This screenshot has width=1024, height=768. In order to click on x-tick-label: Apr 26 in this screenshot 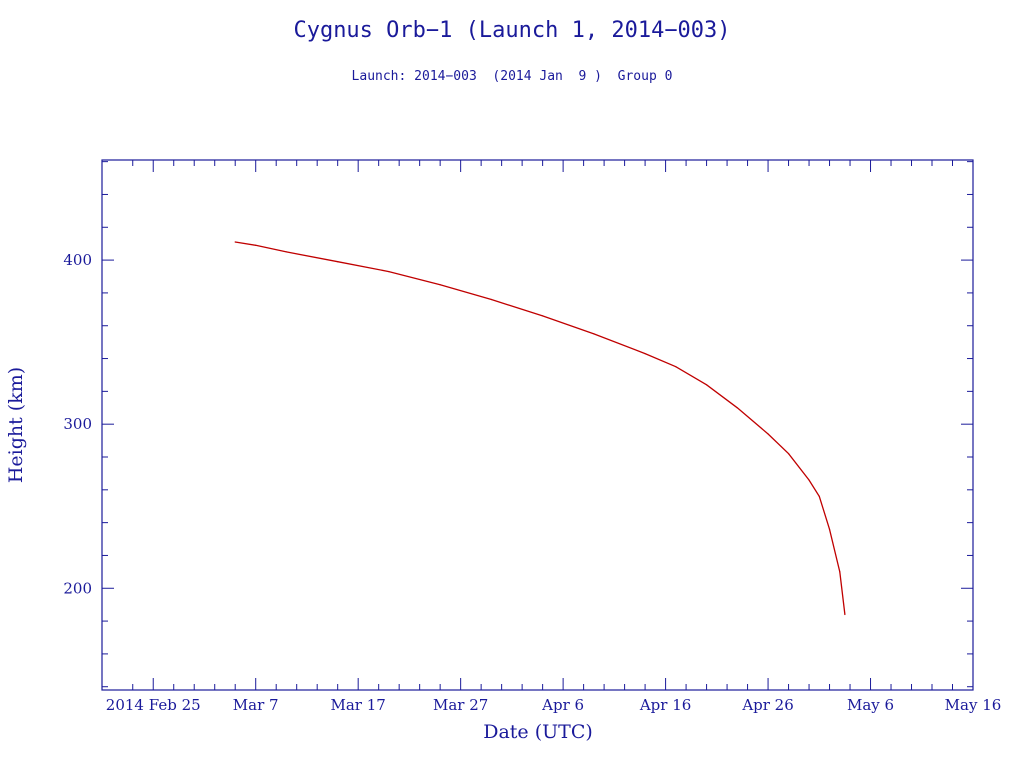, I will do `click(767, 705)`.